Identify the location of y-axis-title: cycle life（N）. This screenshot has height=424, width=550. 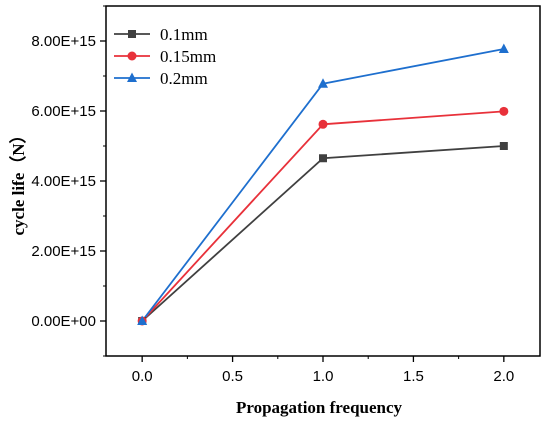
(18, 180).